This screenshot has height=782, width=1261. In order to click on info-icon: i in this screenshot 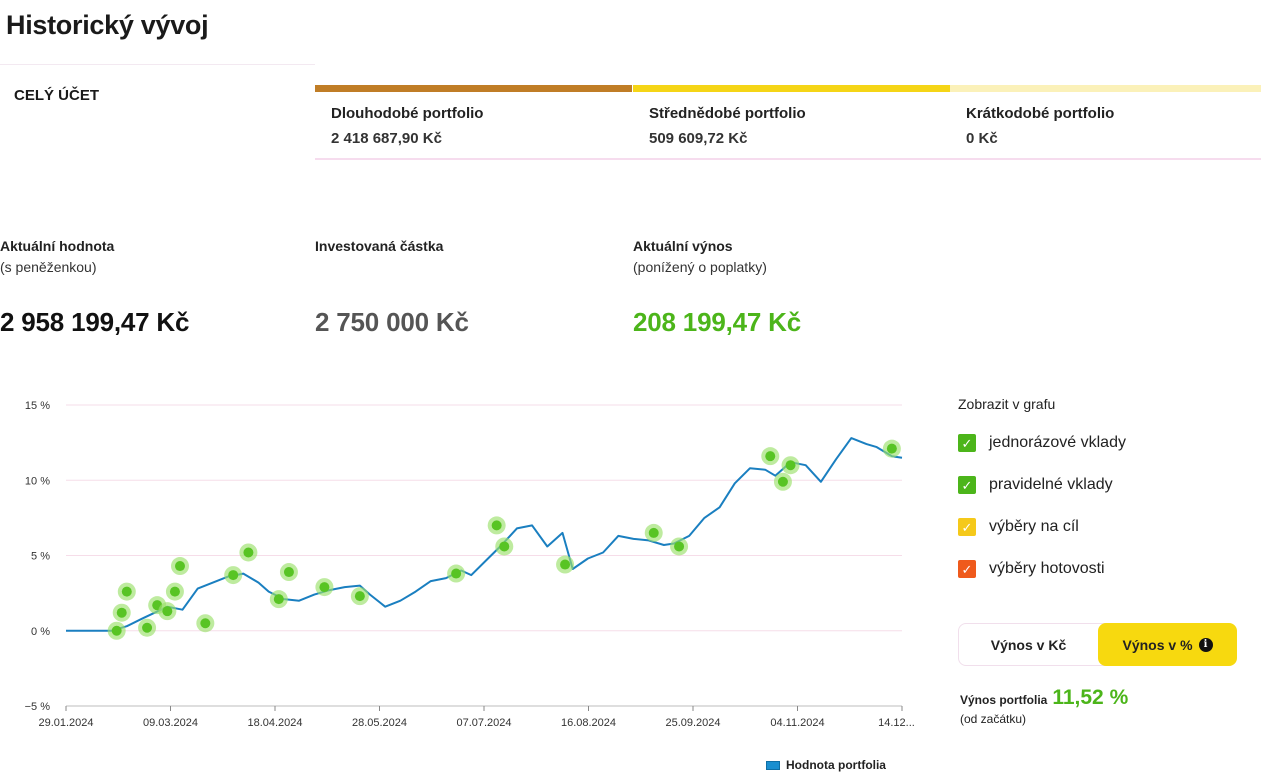, I will do `click(1205, 644)`.